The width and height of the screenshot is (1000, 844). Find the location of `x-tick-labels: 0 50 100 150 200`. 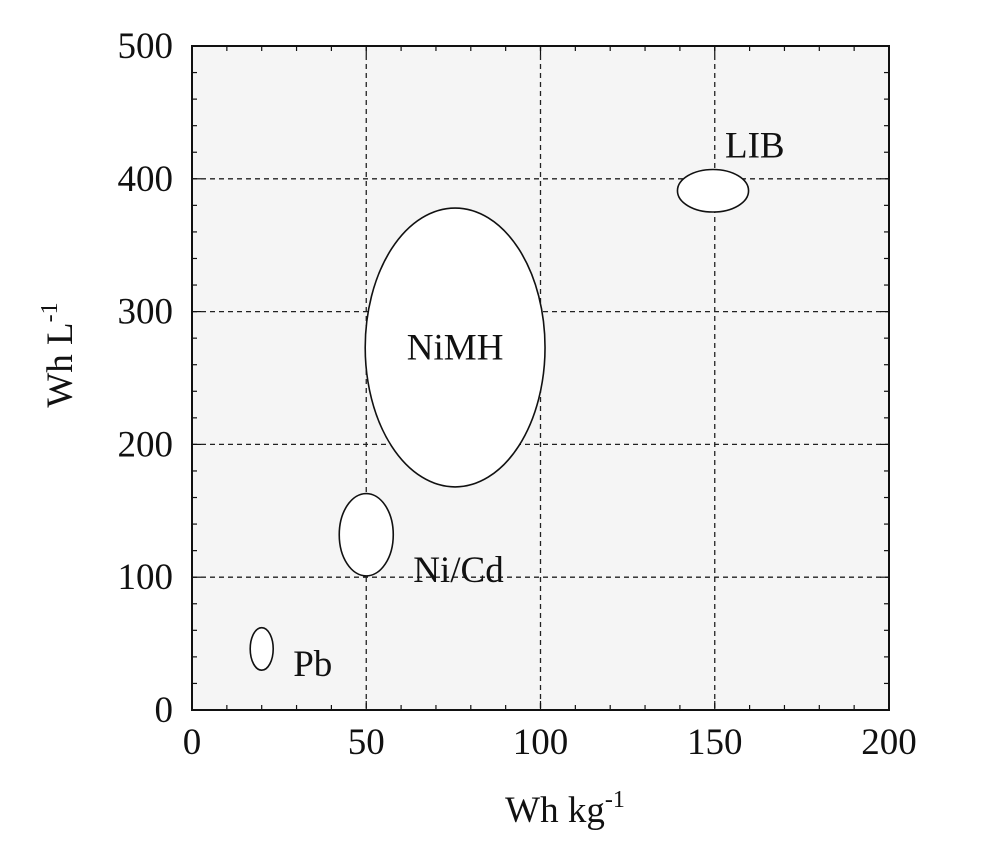

x-tick-labels: 0 50 100 150 200 is located at coordinates (550, 742).